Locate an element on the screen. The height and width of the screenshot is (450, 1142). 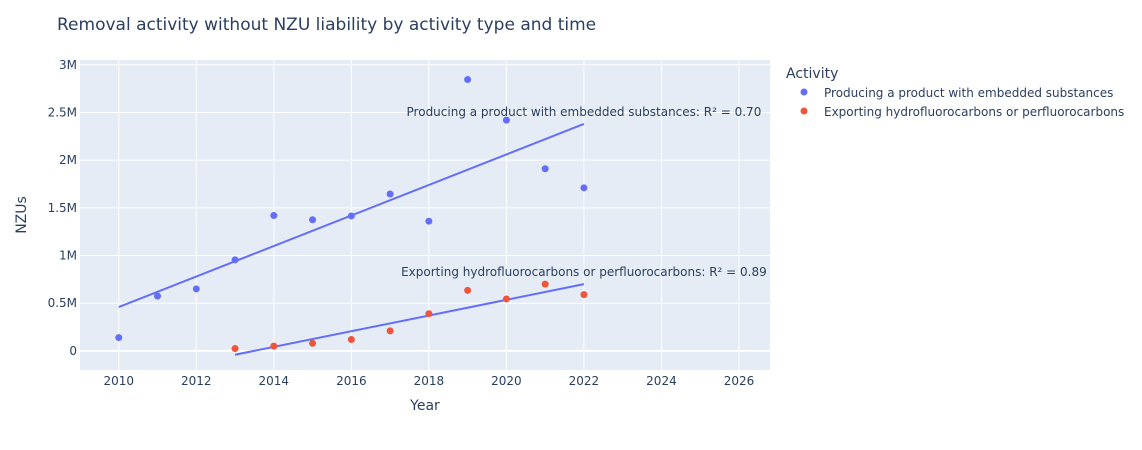
data-point-series-0: 2012: 650000 is located at coordinates (196, 289).